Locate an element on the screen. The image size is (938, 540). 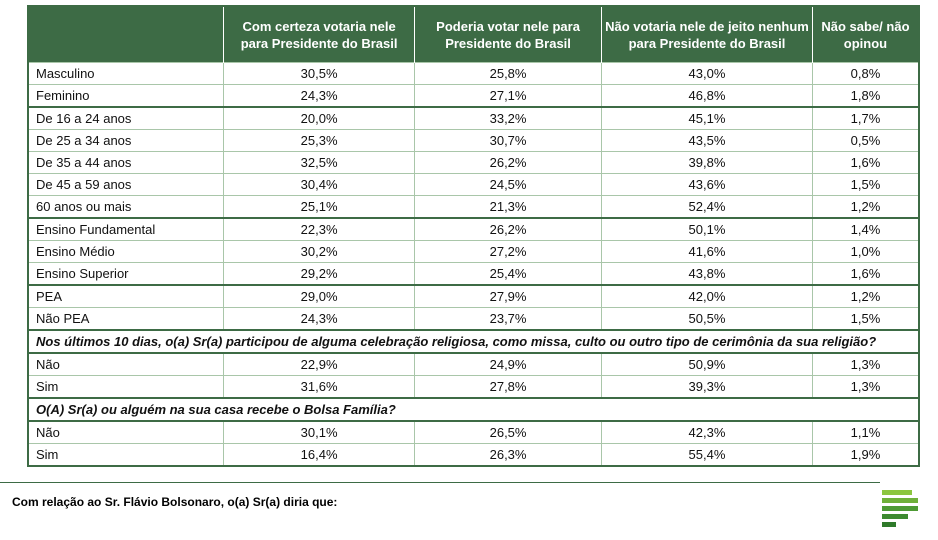
value-cell: 27,8% is located at coordinates (508, 387).